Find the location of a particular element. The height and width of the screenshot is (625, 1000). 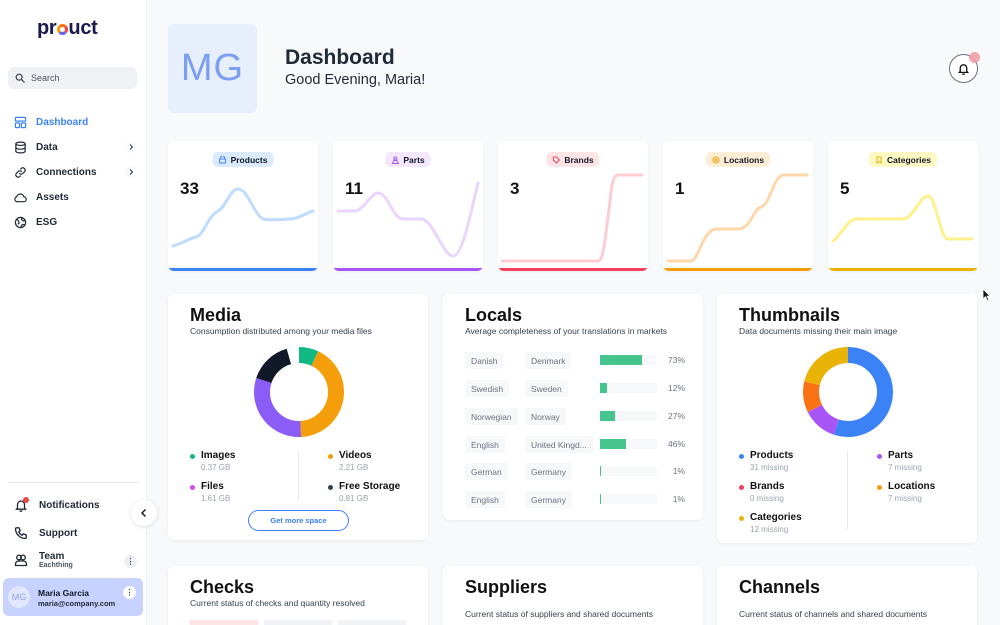

search-input is located at coordinates (81, 78).